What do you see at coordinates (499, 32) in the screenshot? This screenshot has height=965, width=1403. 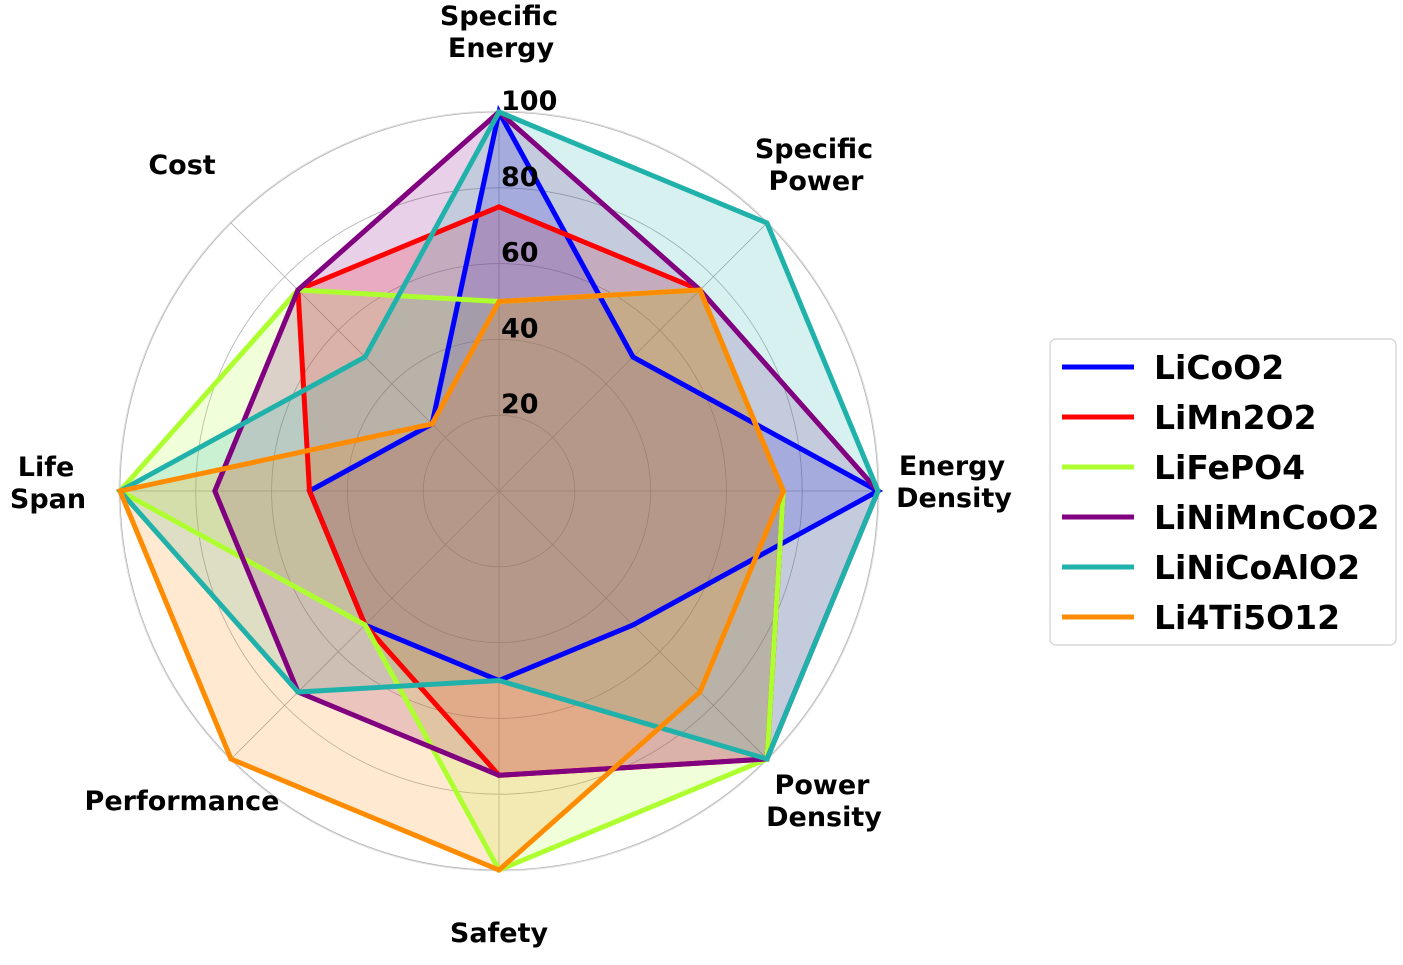 I see `axis-label-specific-energy: Specific Energy` at bounding box center [499, 32].